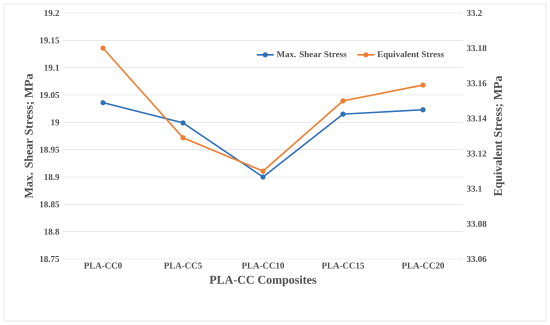 Image resolution: width=550 pixels, height=325 pixels. What do you see at coordinates (476, 223) in the screenshot?
I see `y2-tick-label: 33.08` at bounding box center [476, 223].